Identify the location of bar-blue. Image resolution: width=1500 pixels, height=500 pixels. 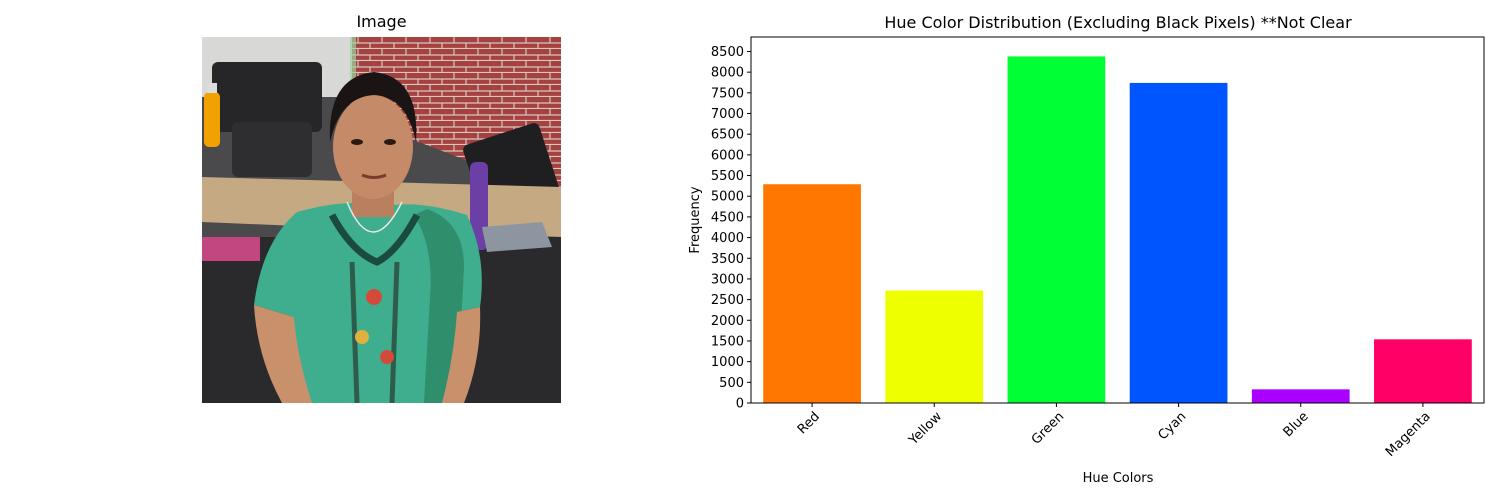
(1300, 396).